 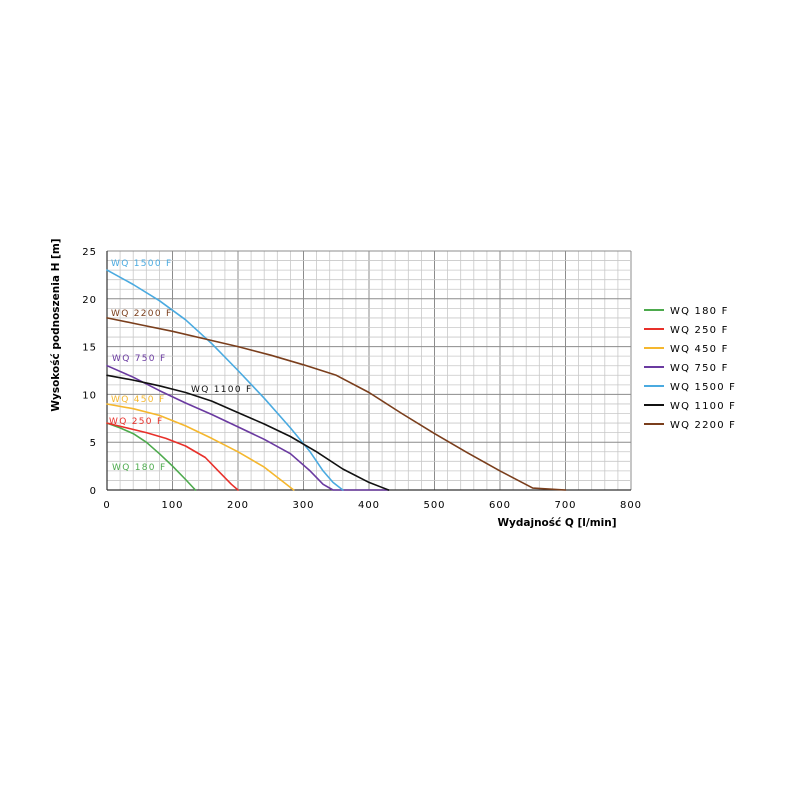 I want to click on x-tick-label: 200, so click(x=238, y=505).